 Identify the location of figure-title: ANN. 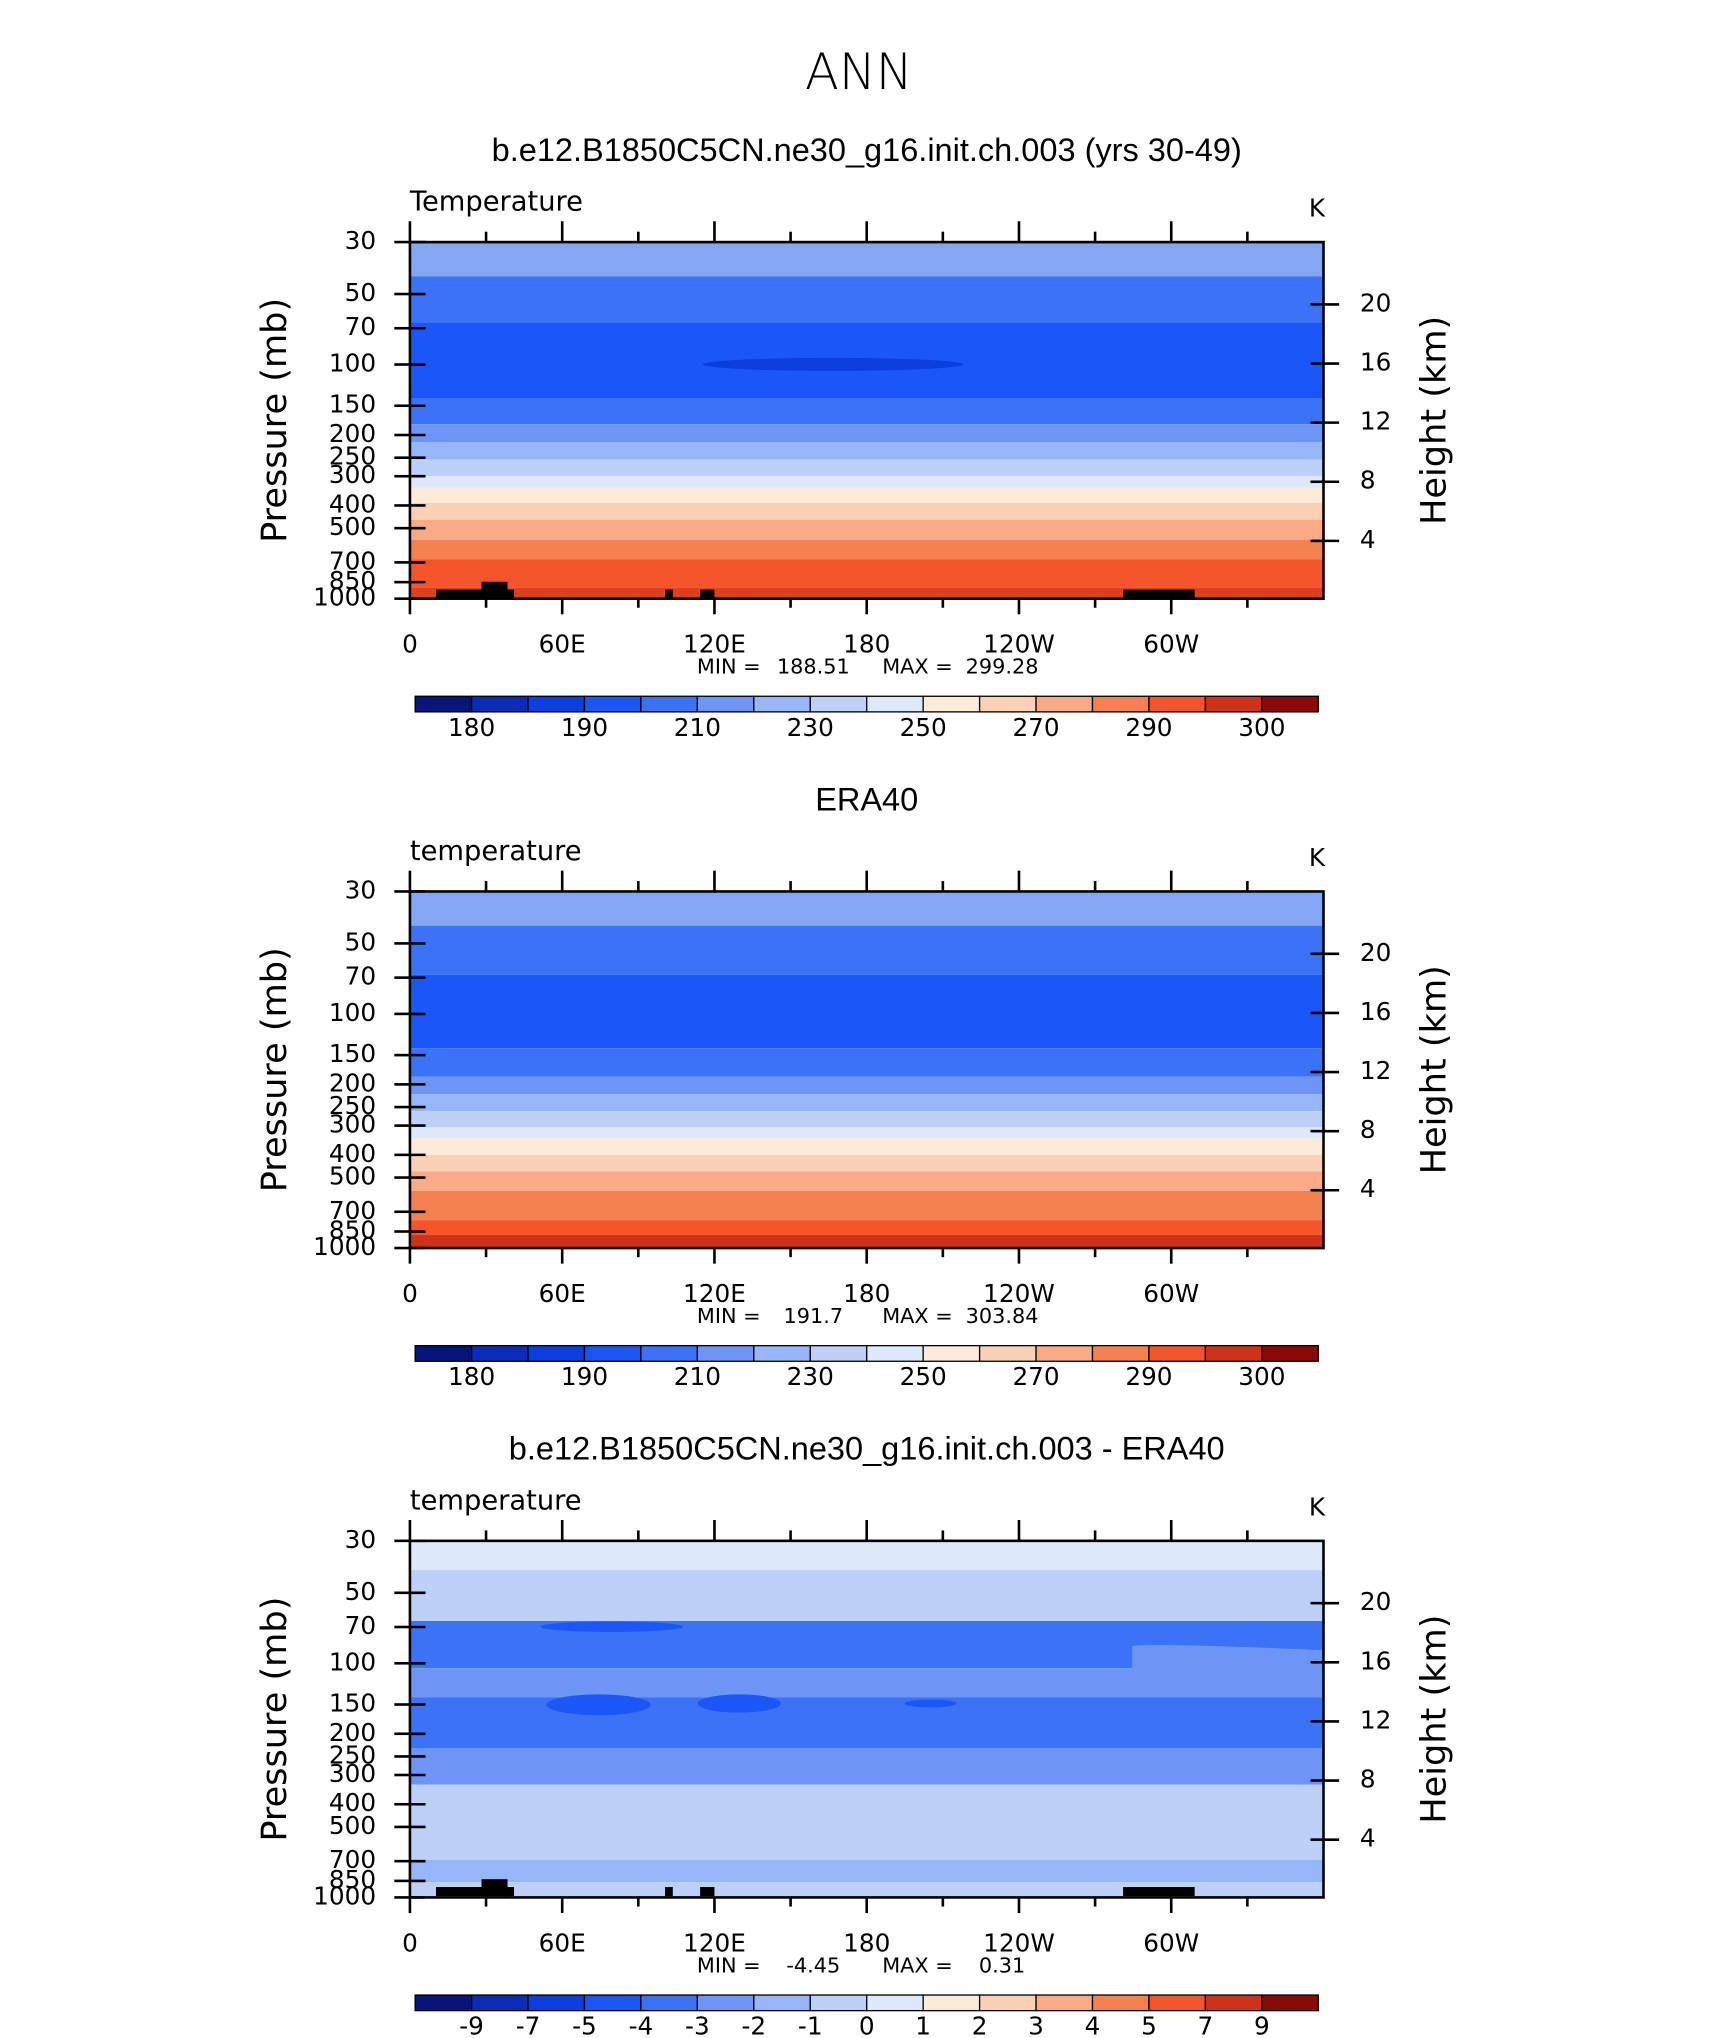
(859, 72).